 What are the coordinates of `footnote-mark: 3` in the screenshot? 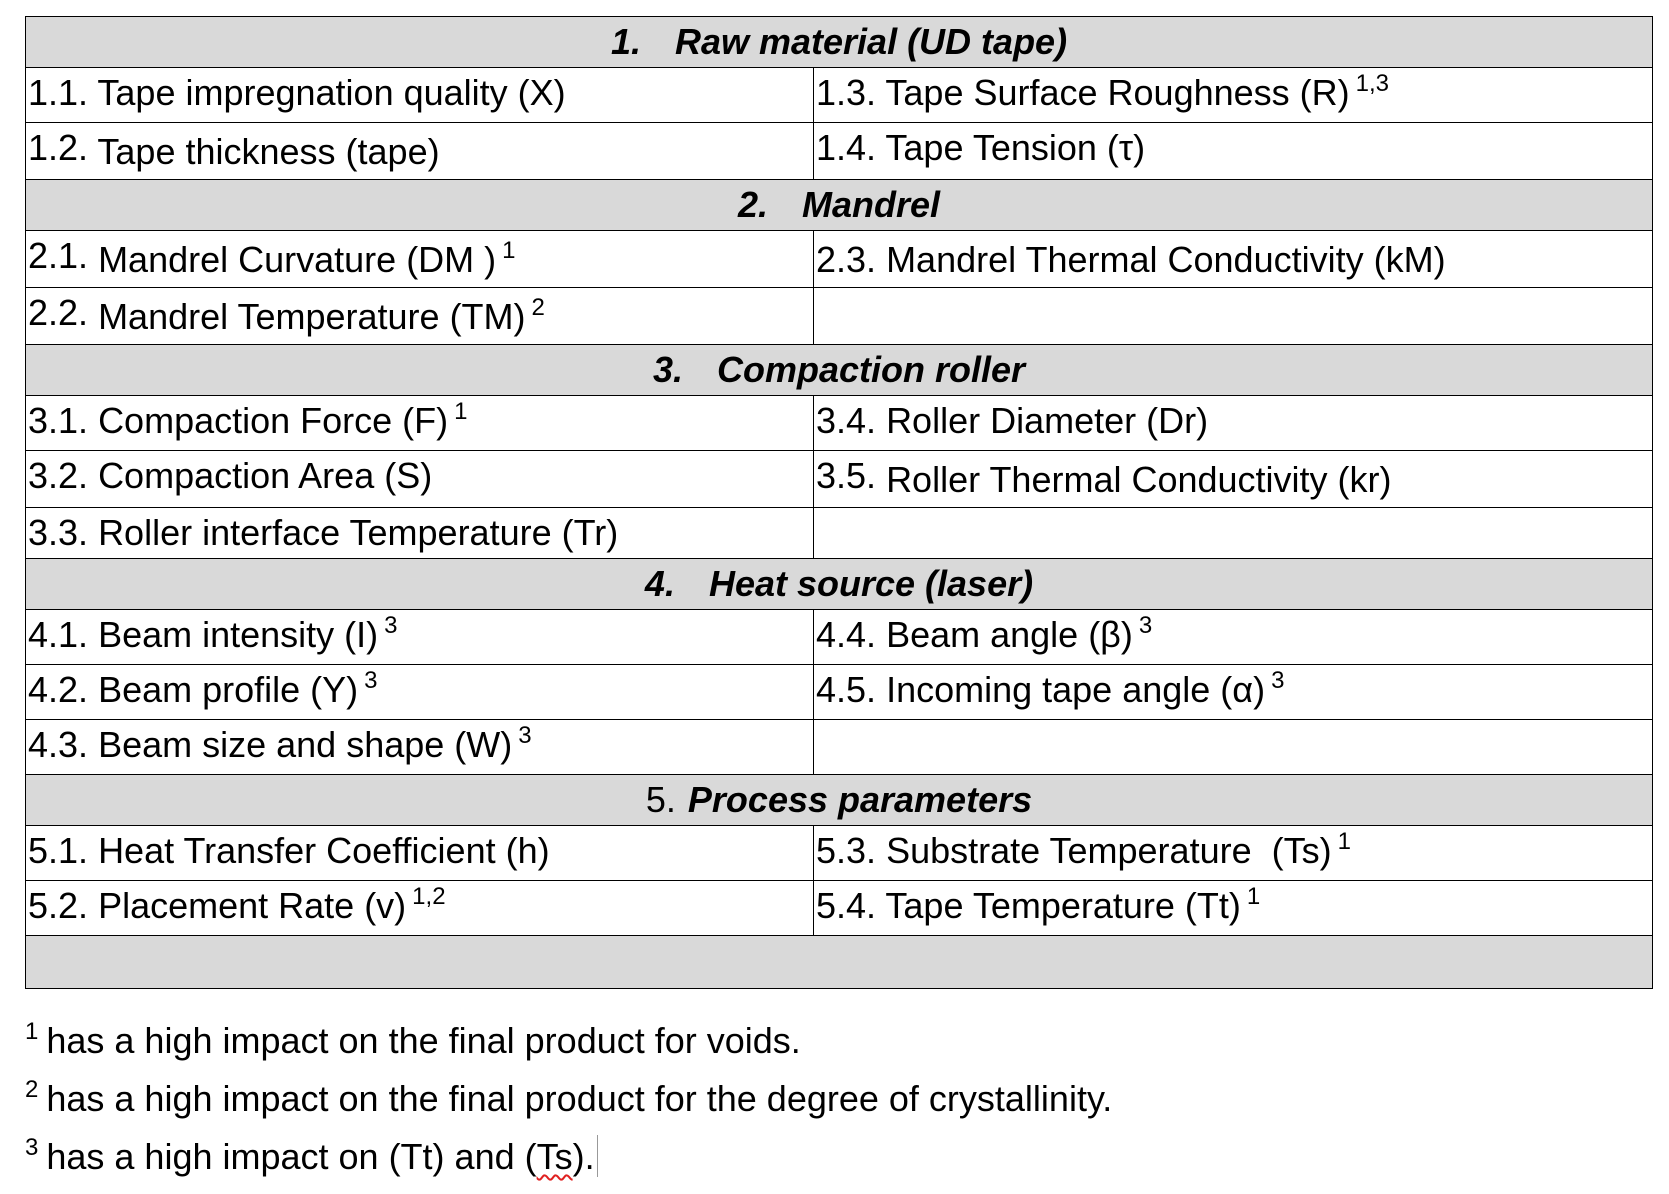 It's located at (32, 1147).